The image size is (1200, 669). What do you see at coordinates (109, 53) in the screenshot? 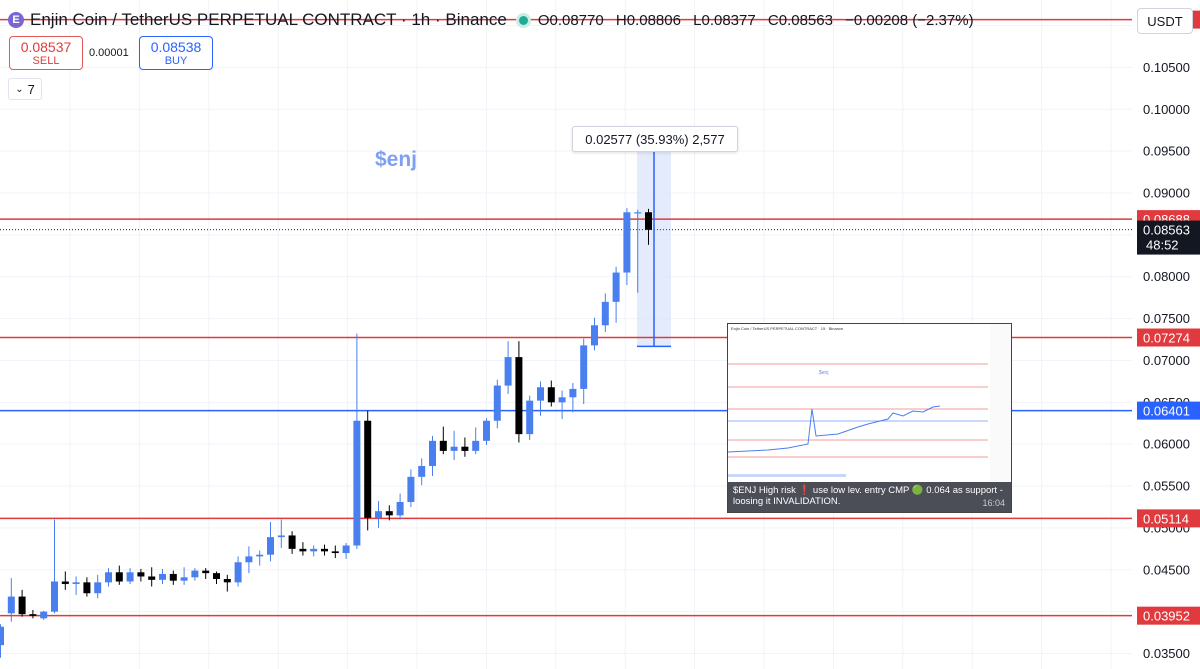
I see `spread-value: 0.00001` at bounding box center [109, 53].